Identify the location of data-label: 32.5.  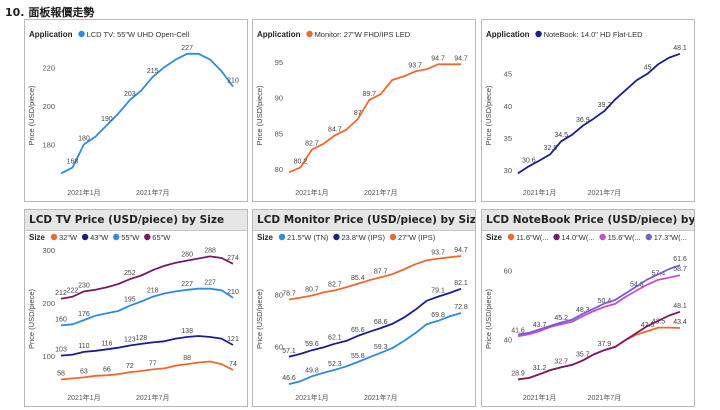
(551, 148).